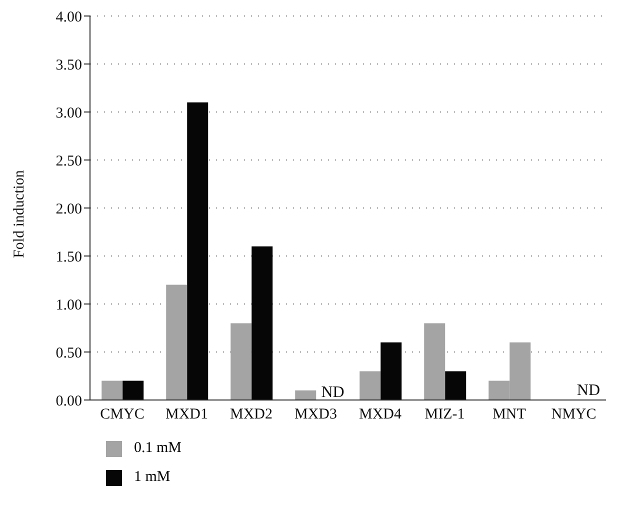 This screenshot has width=620, height=507. Describe the element at coordinates (69, 17) in the screenshot. I see `y-tick-label: 4.00` at that location.